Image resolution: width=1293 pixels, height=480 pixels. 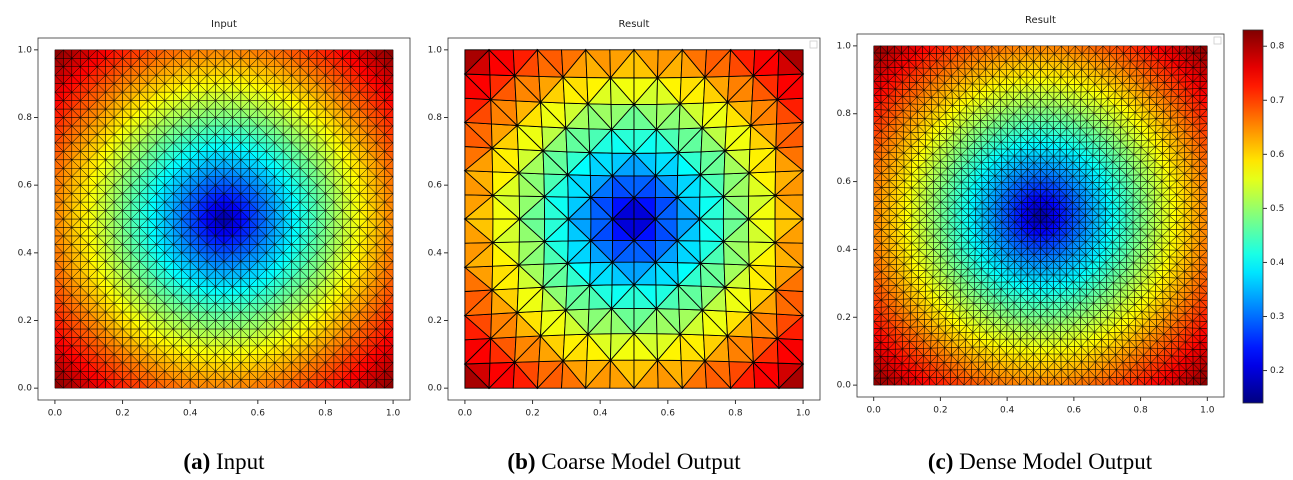 What do you see at coordinates (521, 461) in the screenshot?
I see `caption-label: (b)` at bounding box center [521, 461].